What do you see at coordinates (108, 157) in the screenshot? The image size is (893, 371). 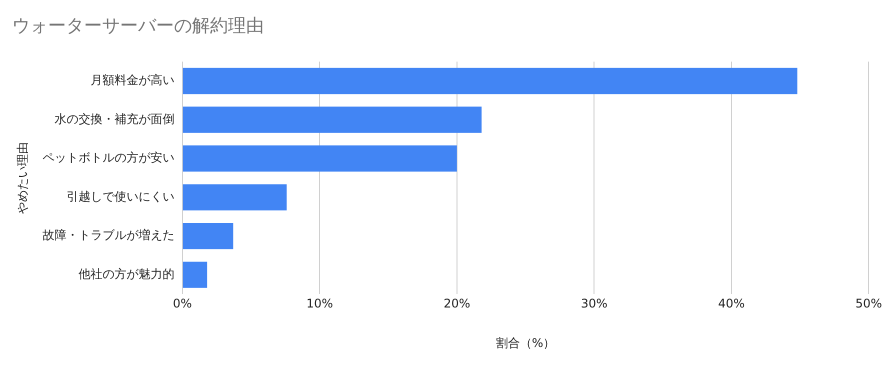 I see `y-tick-label: ペットボトルの方が安い` at bounding box center [108, 157].